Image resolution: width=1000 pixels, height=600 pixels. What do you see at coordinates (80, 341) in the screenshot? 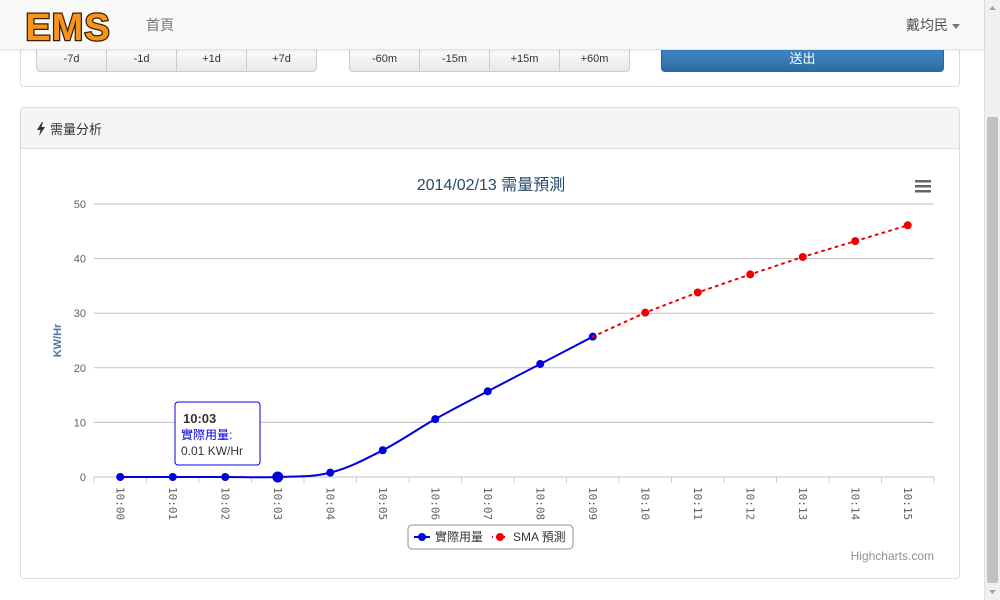
I see `y-axis-ticks: 0 10 20 30 40 50` at bounding box center [80, 341].